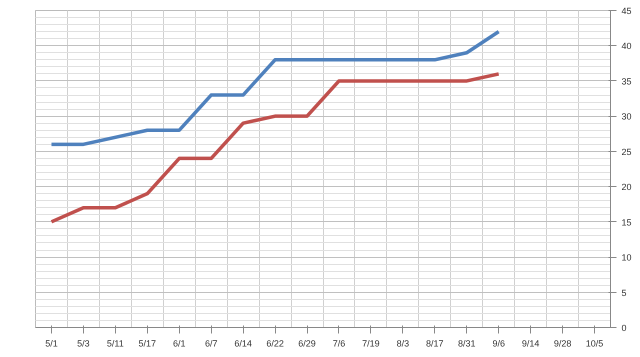 The height and width of the screenshot is (357, 640). What do you see at coordinates (627, 222) in the screenshot?
I see `y-tick-label: 15` at bounding box center [627, 222].